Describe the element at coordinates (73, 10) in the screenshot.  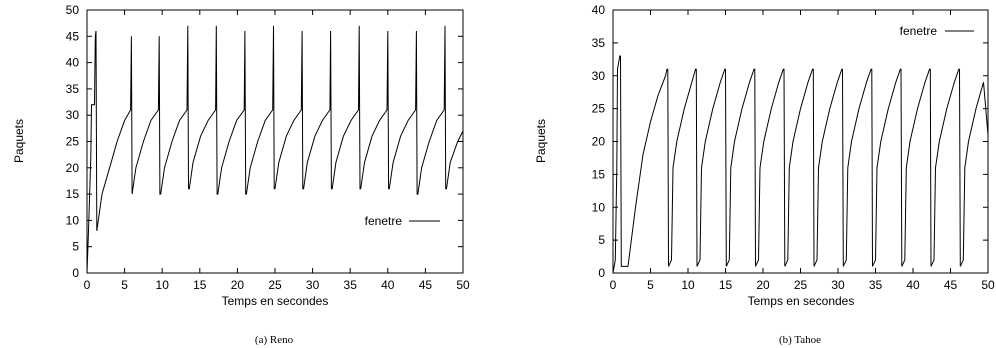
I see `y-tick-label: 50` at that location.